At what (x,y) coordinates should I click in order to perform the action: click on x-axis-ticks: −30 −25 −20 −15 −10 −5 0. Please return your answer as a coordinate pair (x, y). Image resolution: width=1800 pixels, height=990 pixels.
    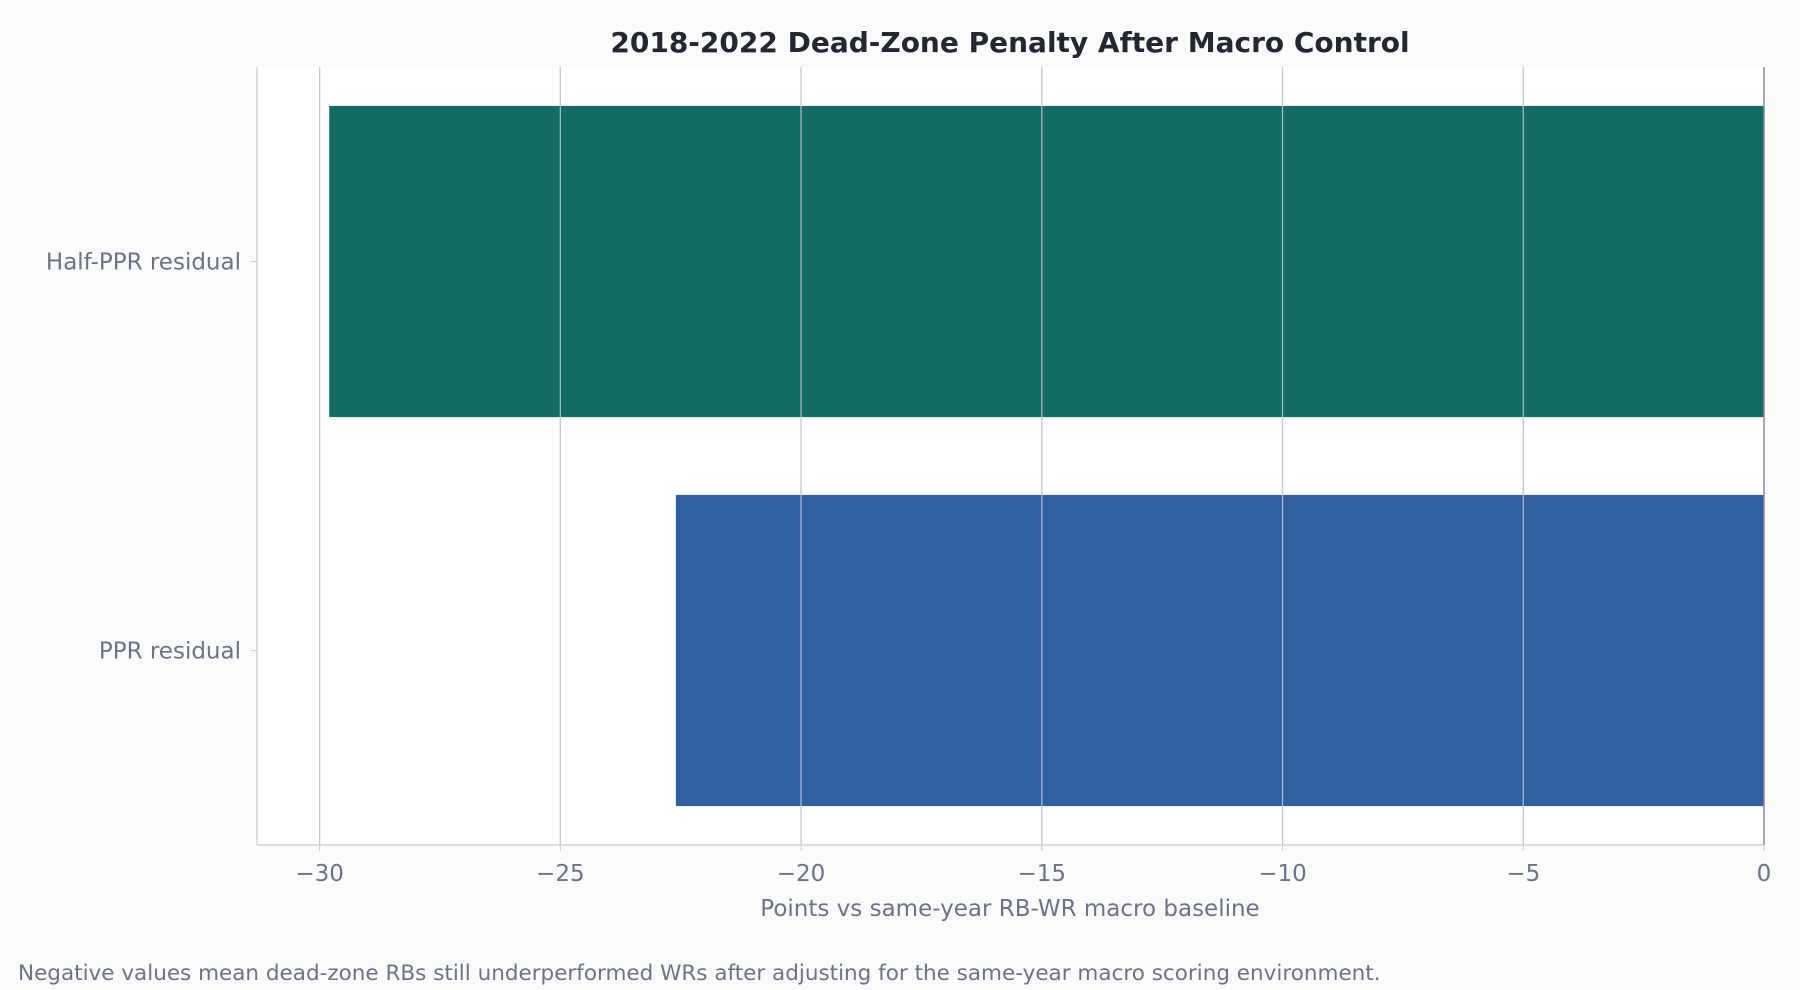
    Looking at the image, I should click on (1033, 866).